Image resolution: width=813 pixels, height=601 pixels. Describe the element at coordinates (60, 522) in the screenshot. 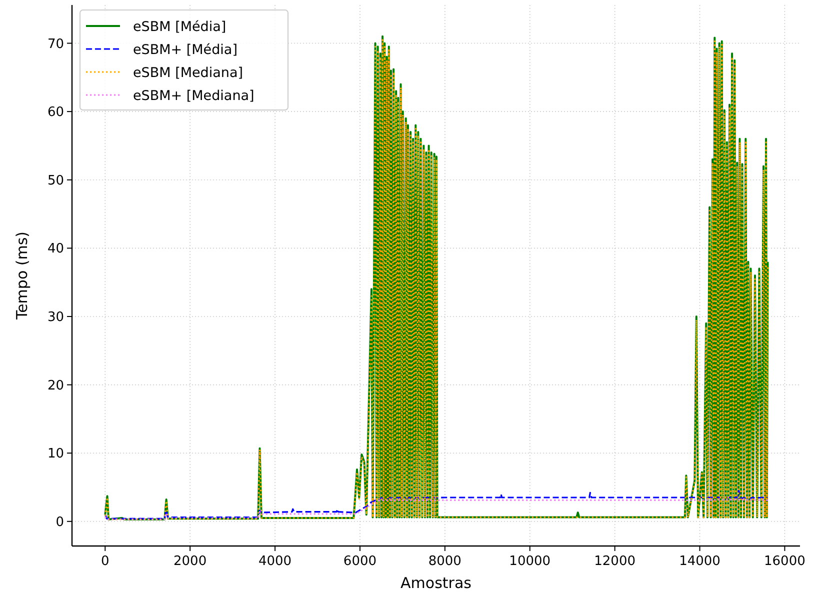

I see `y-tick-label: 0` at that location.